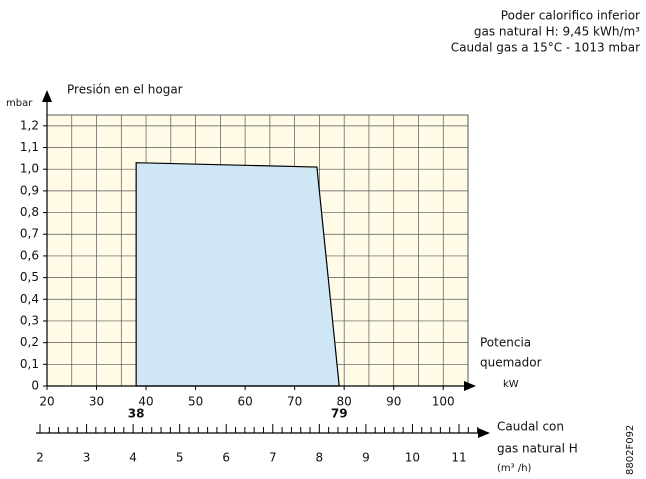 This screenshot has height=479, width=646. What do you see at coordinates (125, 90) in the screenshot?
I see `y-label: Presión en el hogar` at bounding box center [125, 90].